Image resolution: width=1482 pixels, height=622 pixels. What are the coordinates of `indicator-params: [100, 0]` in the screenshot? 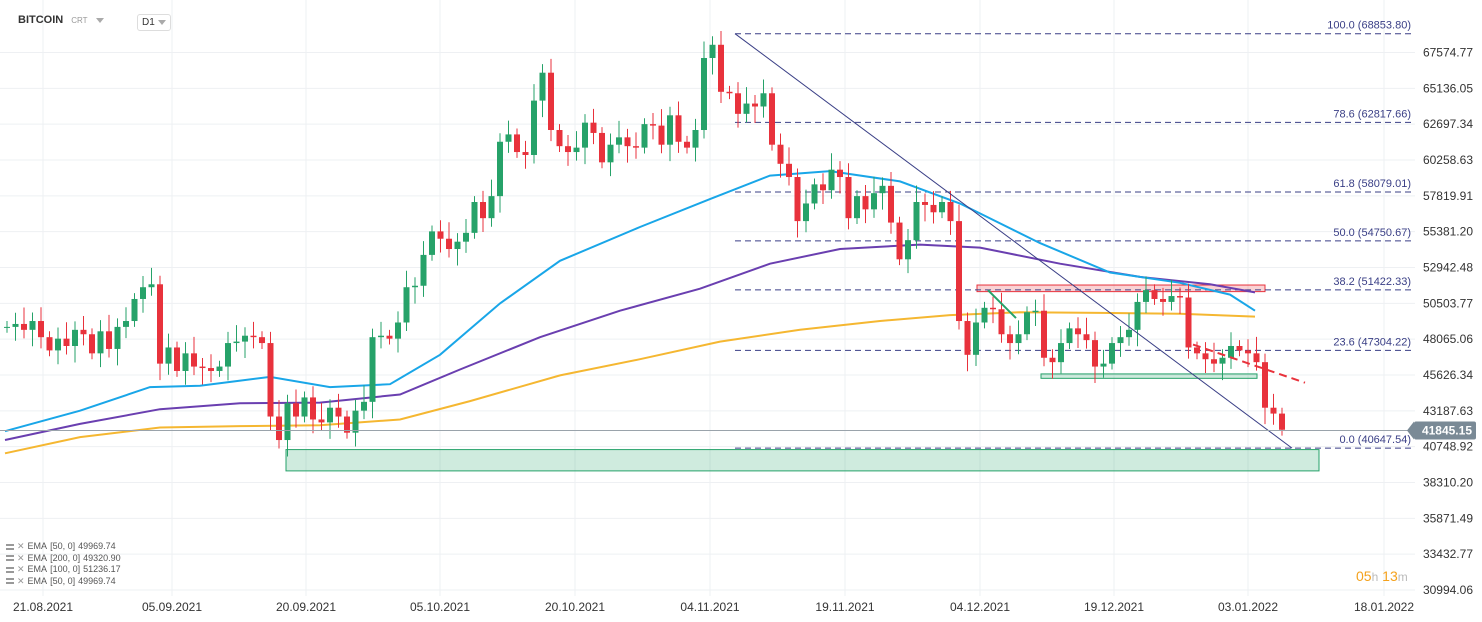 It's located at (65, 569).